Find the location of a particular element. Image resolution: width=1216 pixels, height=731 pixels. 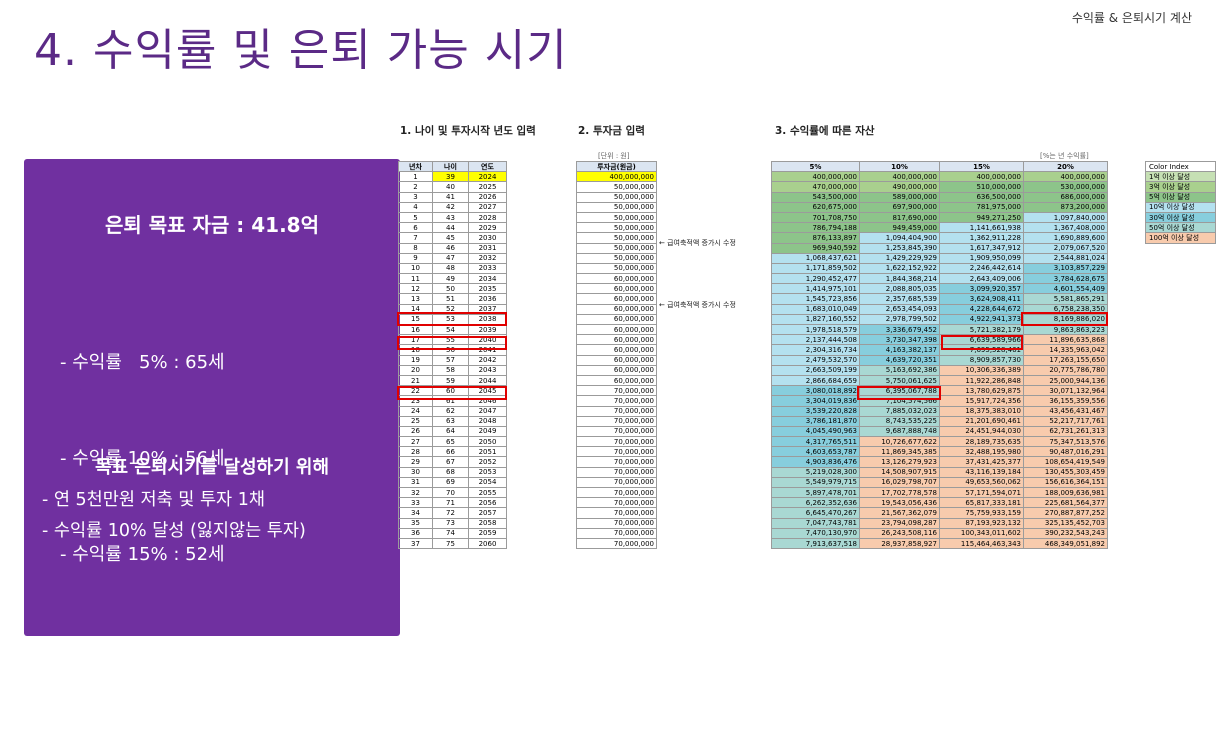

table-row: 50,000,000 is located at coordinates (616, 207).